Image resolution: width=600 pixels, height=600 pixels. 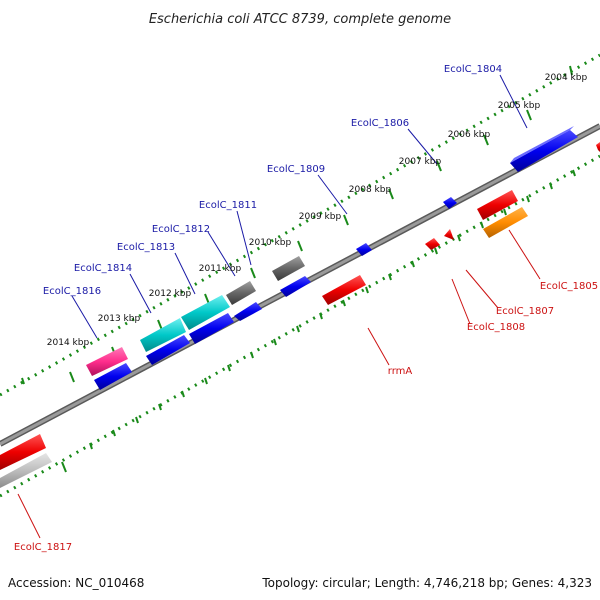 I want to click on gene-rrma, so click(x=344, y=290).